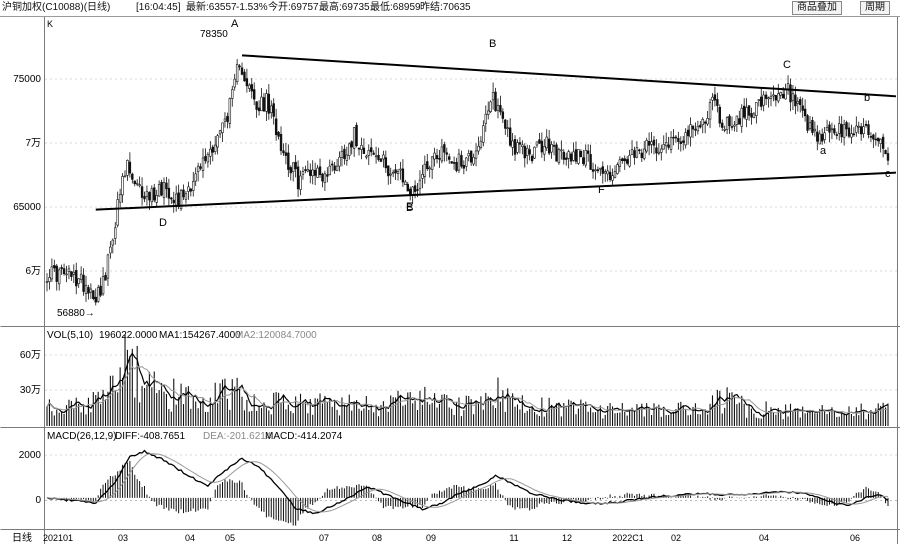 This screenshot has height=544, width=900. Describe the element at coordinates (252, 7) in the screenshot. I see `quote-change: -1.53%` at that location.